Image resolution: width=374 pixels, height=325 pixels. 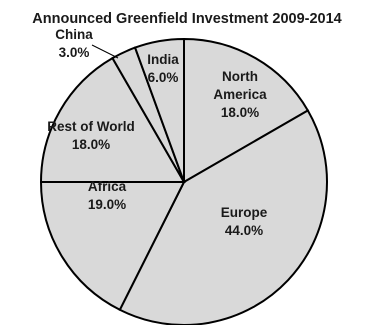 I want to click on slice-value-india: 6.0%, so click(x=163, y=77).